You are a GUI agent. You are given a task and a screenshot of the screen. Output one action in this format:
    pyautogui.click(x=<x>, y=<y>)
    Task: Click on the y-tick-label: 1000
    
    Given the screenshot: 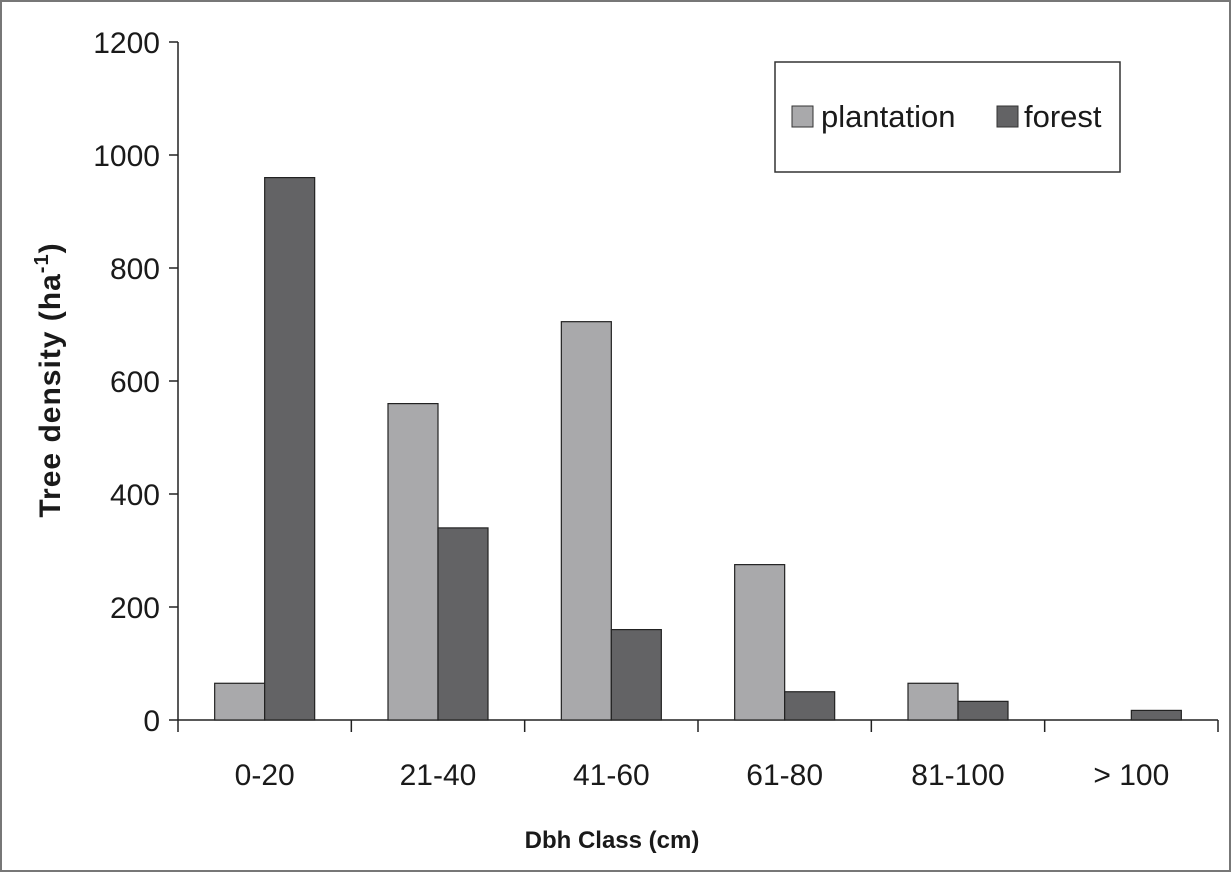 What is the action you would take?
    pyautogui.click(x=126, y=156)
    